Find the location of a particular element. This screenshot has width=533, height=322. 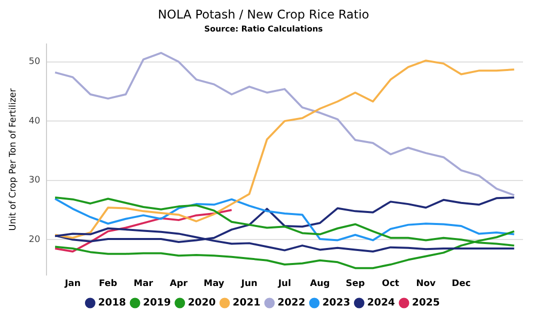

x-tick-label: Dec is located at coordinates (461, 283).